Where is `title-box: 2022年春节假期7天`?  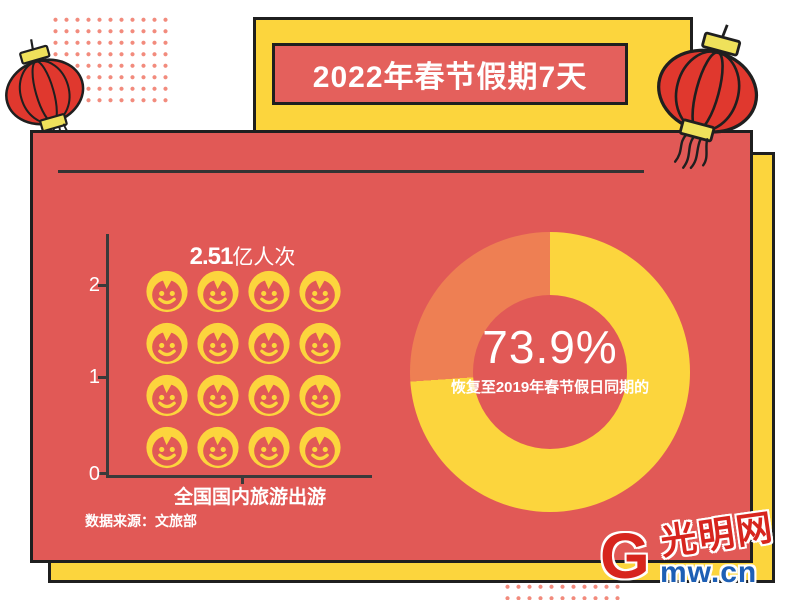 title-box: 2022年春节假期7天 is located at coordinates (450, 74).